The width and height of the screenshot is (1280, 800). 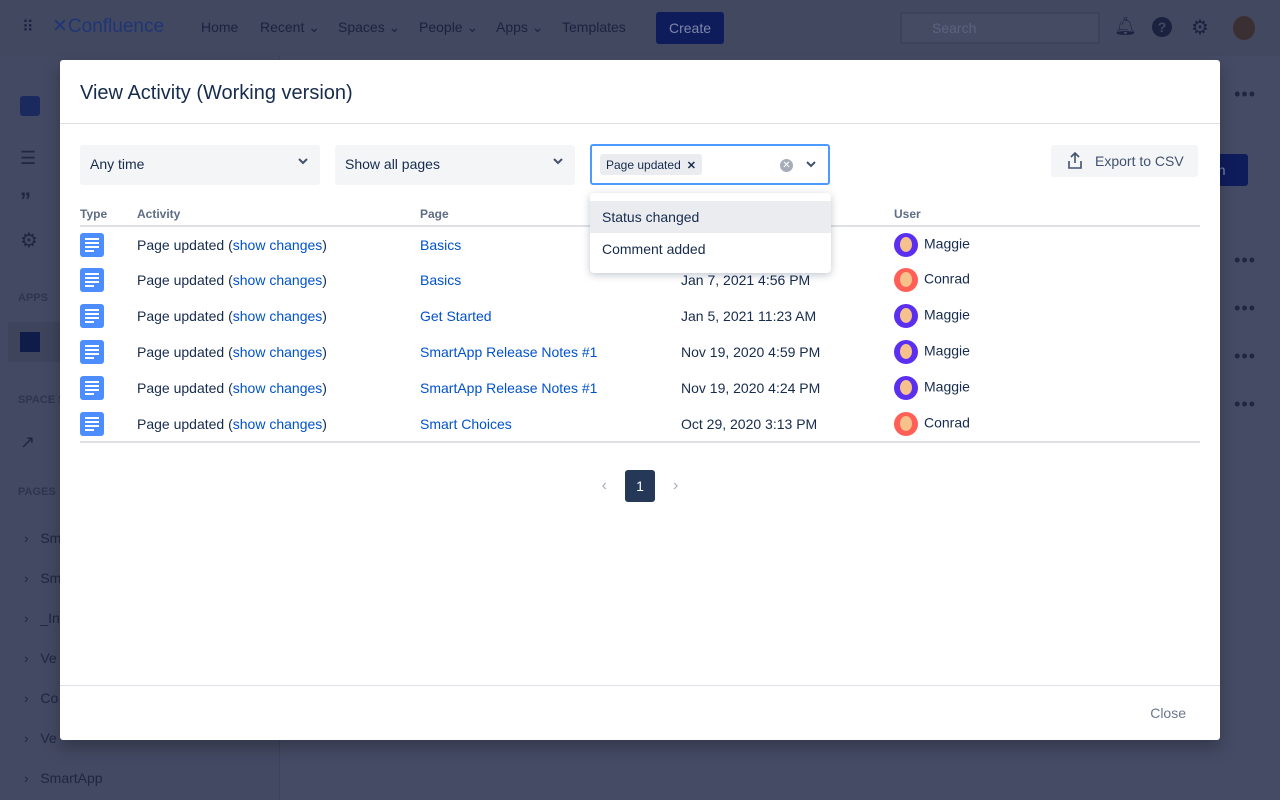 What do you see at coordinates (604, 485) in the screenshot?
I see `previous-page-icon: ‹` at bounding box center [604, 485].